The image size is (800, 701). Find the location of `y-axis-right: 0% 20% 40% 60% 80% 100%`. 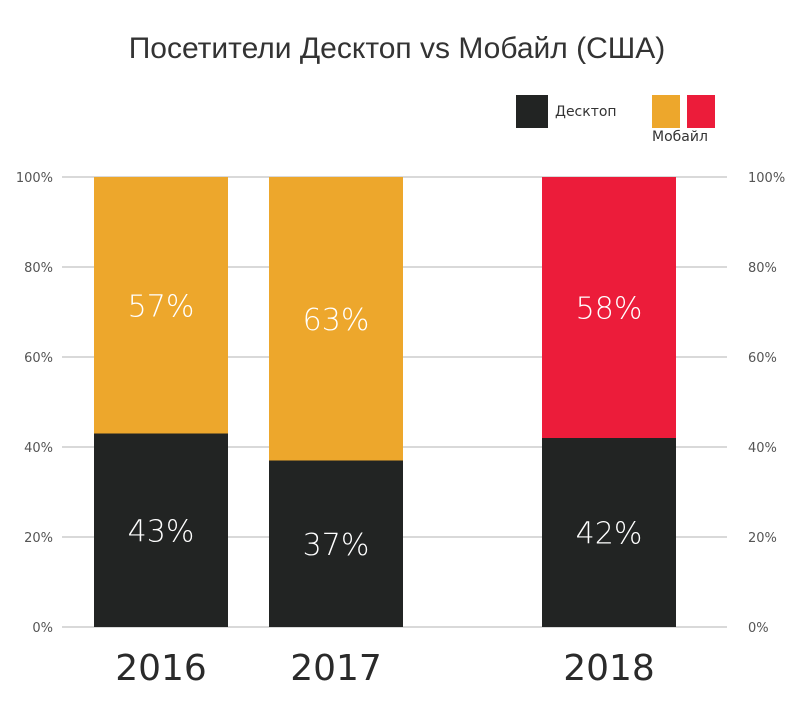

y-axis-right: 0% 20% 40% 60% 80% 100% is located at coordinates (766, 403).